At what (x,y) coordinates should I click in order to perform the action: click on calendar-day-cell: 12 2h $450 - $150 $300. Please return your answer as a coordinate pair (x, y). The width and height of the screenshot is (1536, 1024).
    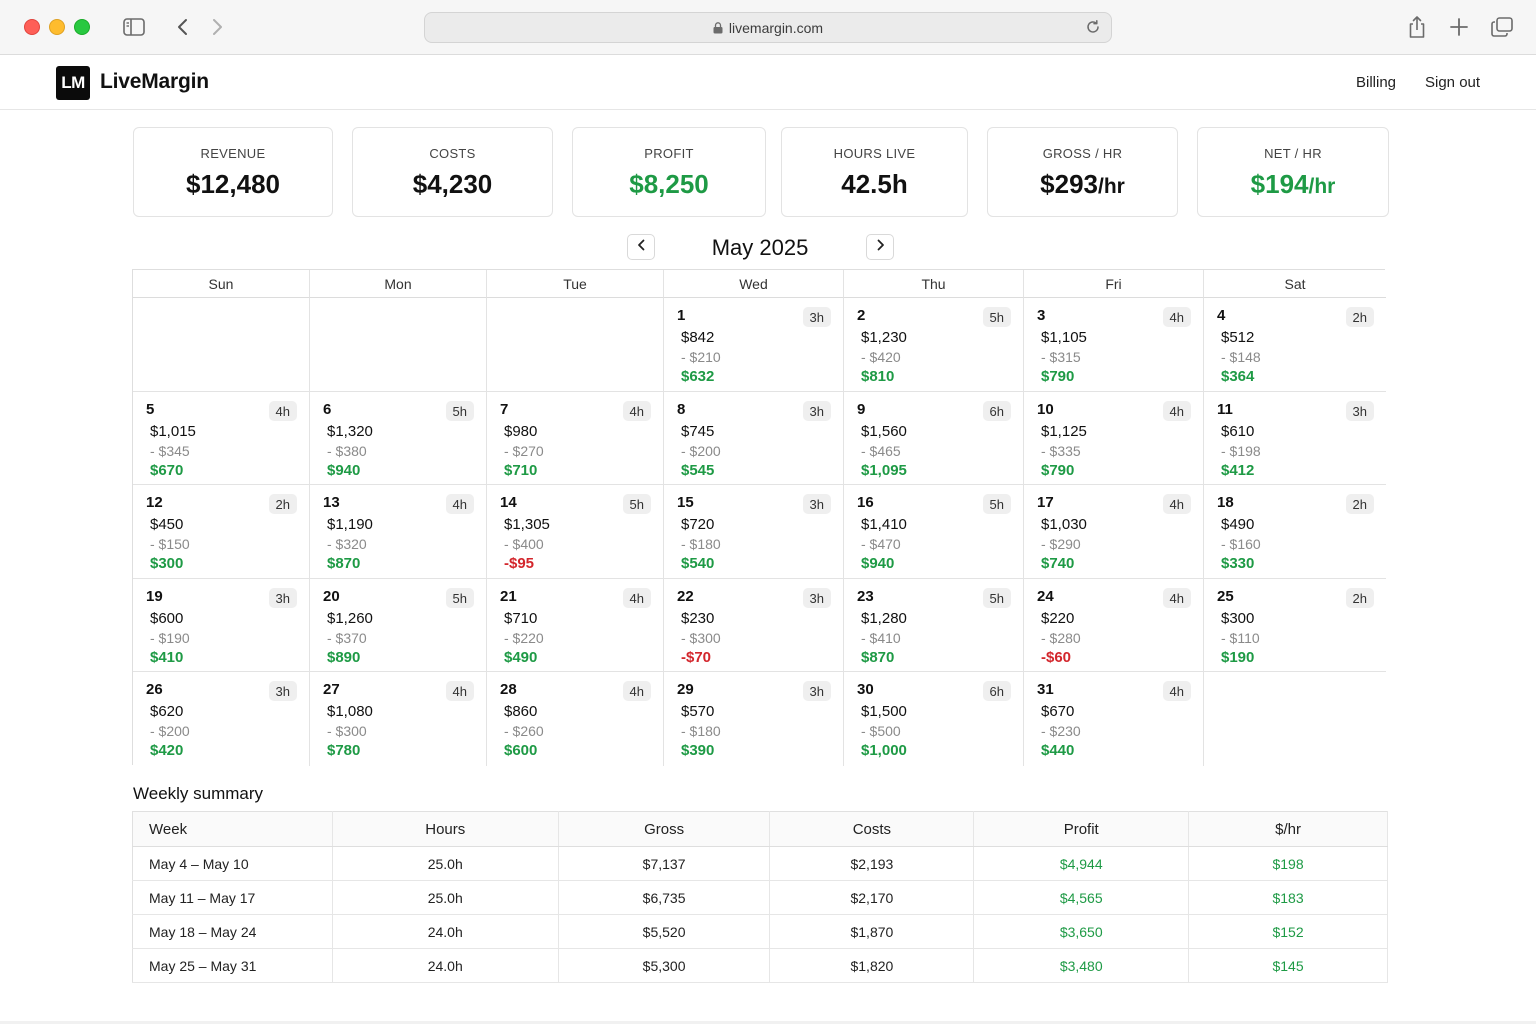
    Looking at the image, I should click on (221, 532).